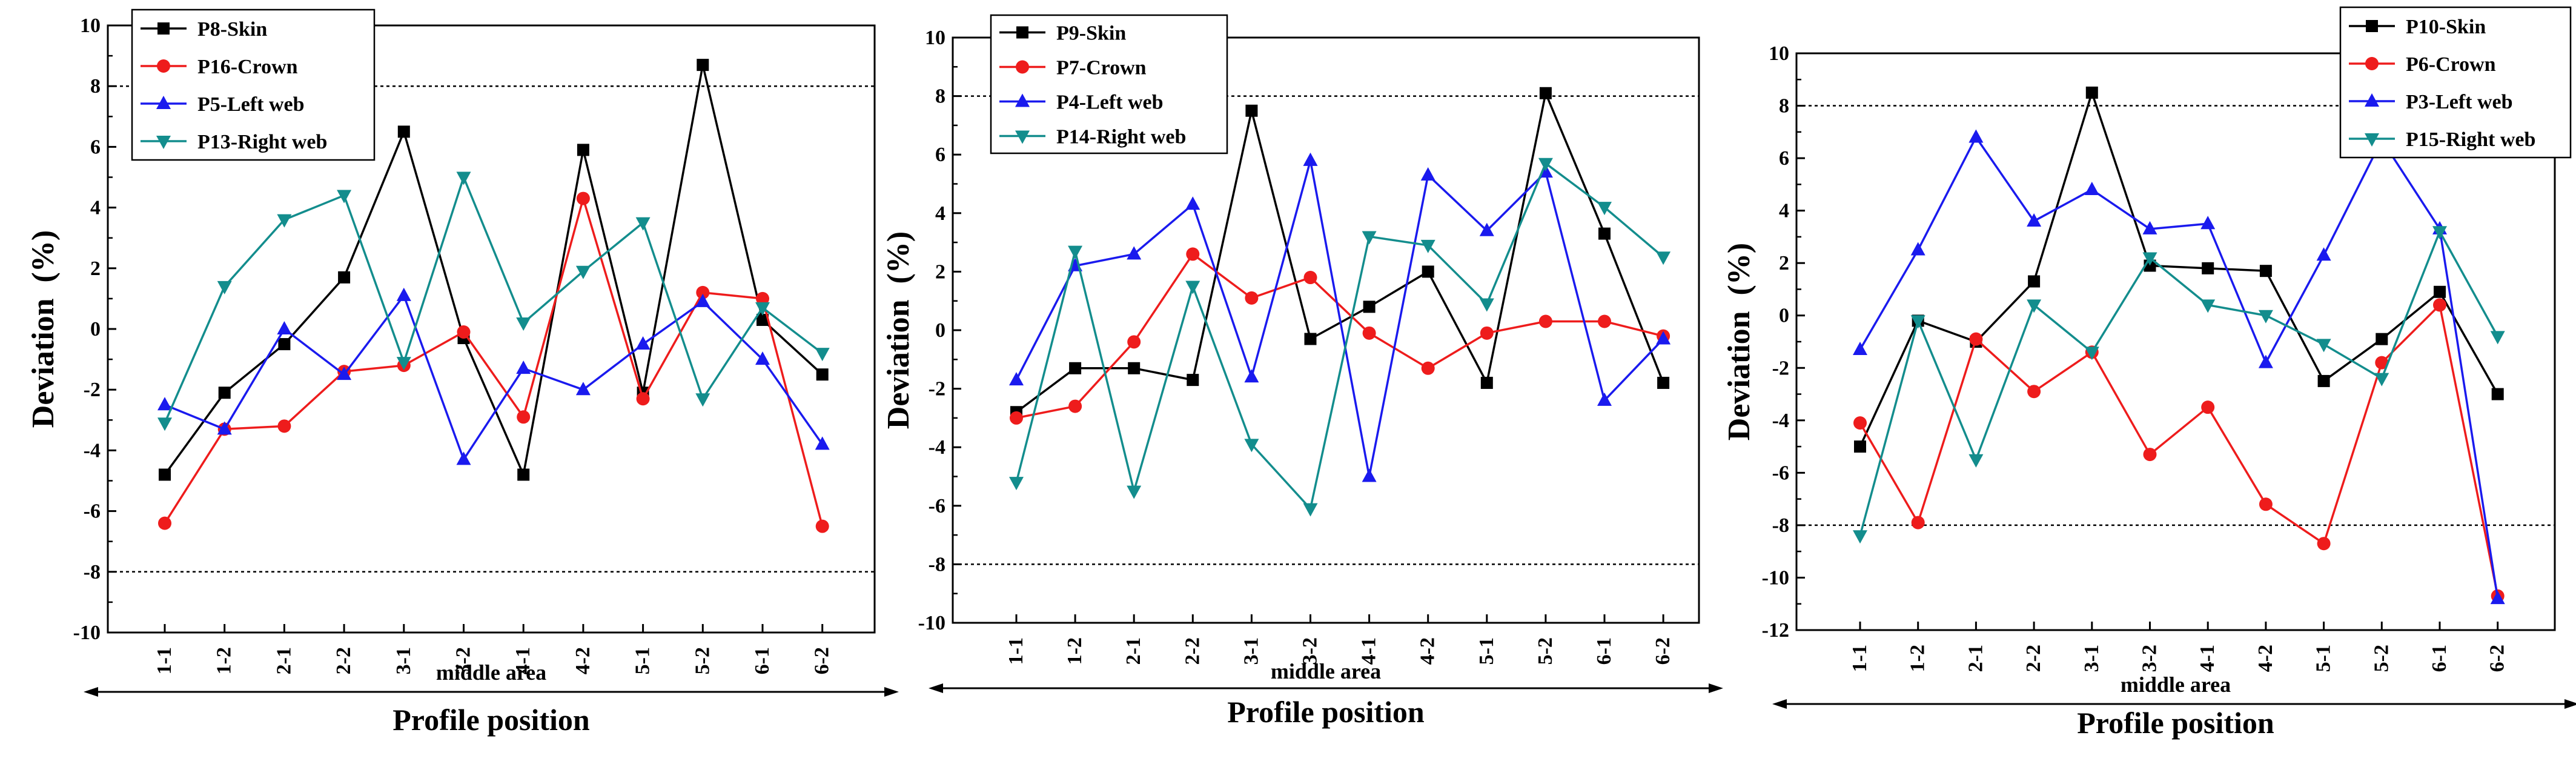 This screenshot has height=767, width=2576. I want to click on data-point-s1-p9, so click(1545, 321).